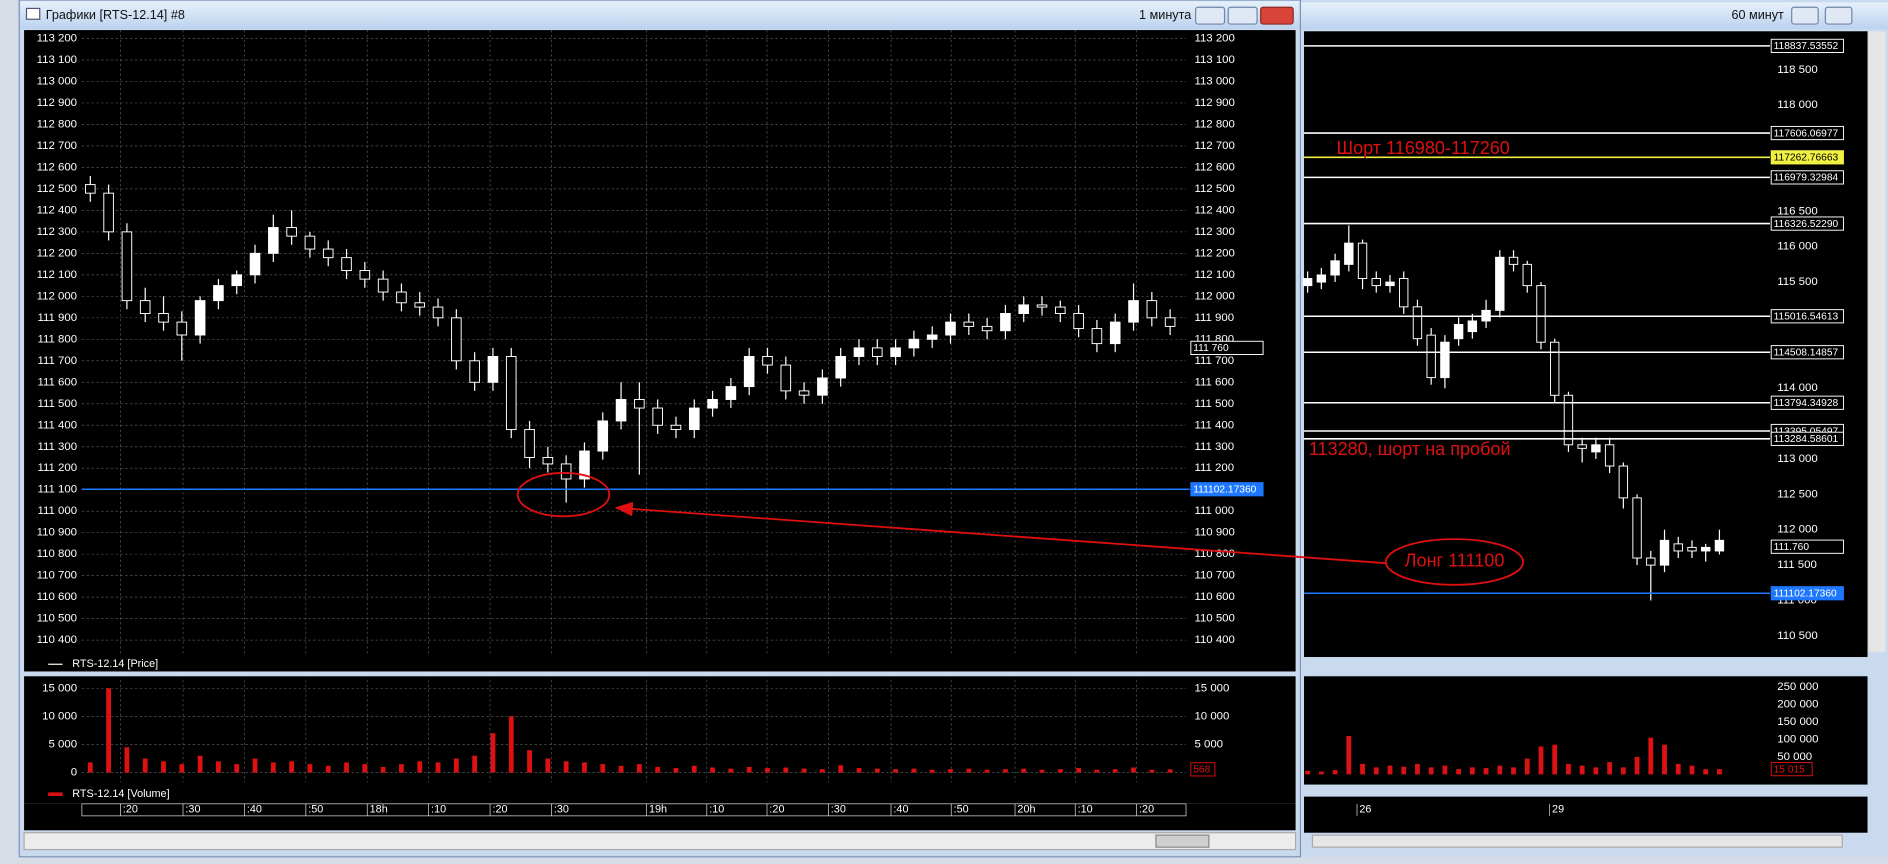 Image resolution: width=1888 pixels, height=864 pixels. What do you see at coordinates (57, 382) in the screenshot?
I see `y-tick-label: 111 600` at bounding box center [57, 382].